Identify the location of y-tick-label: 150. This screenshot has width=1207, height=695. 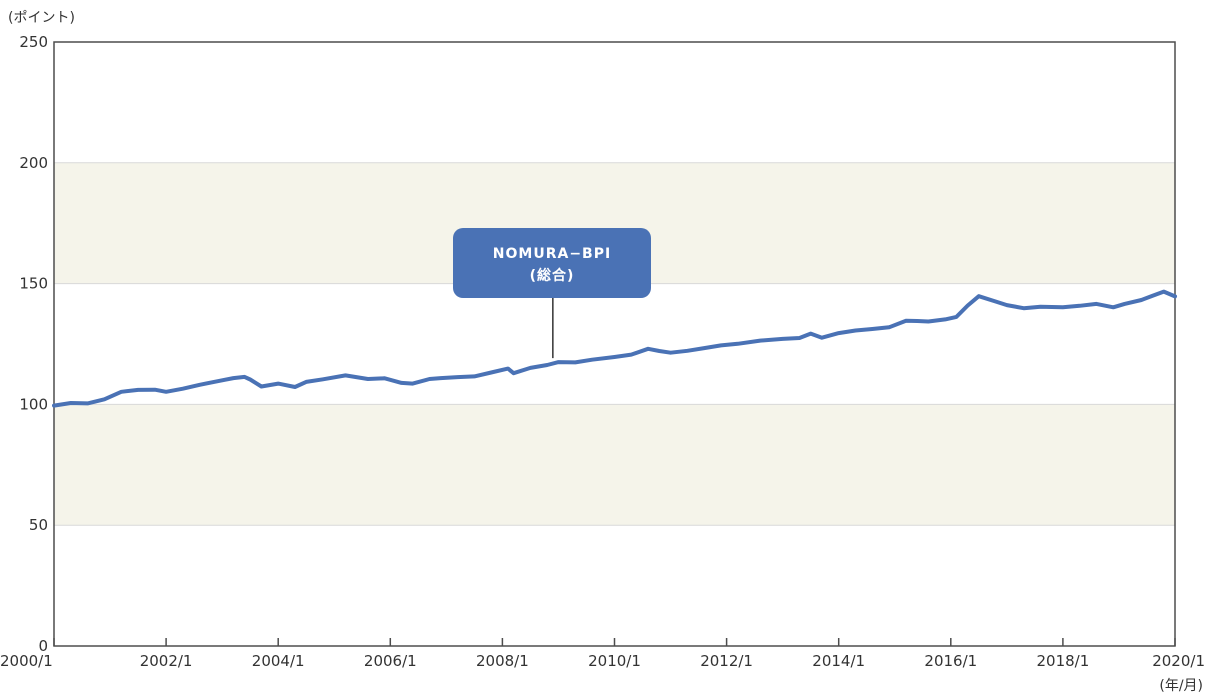
(33, 284).